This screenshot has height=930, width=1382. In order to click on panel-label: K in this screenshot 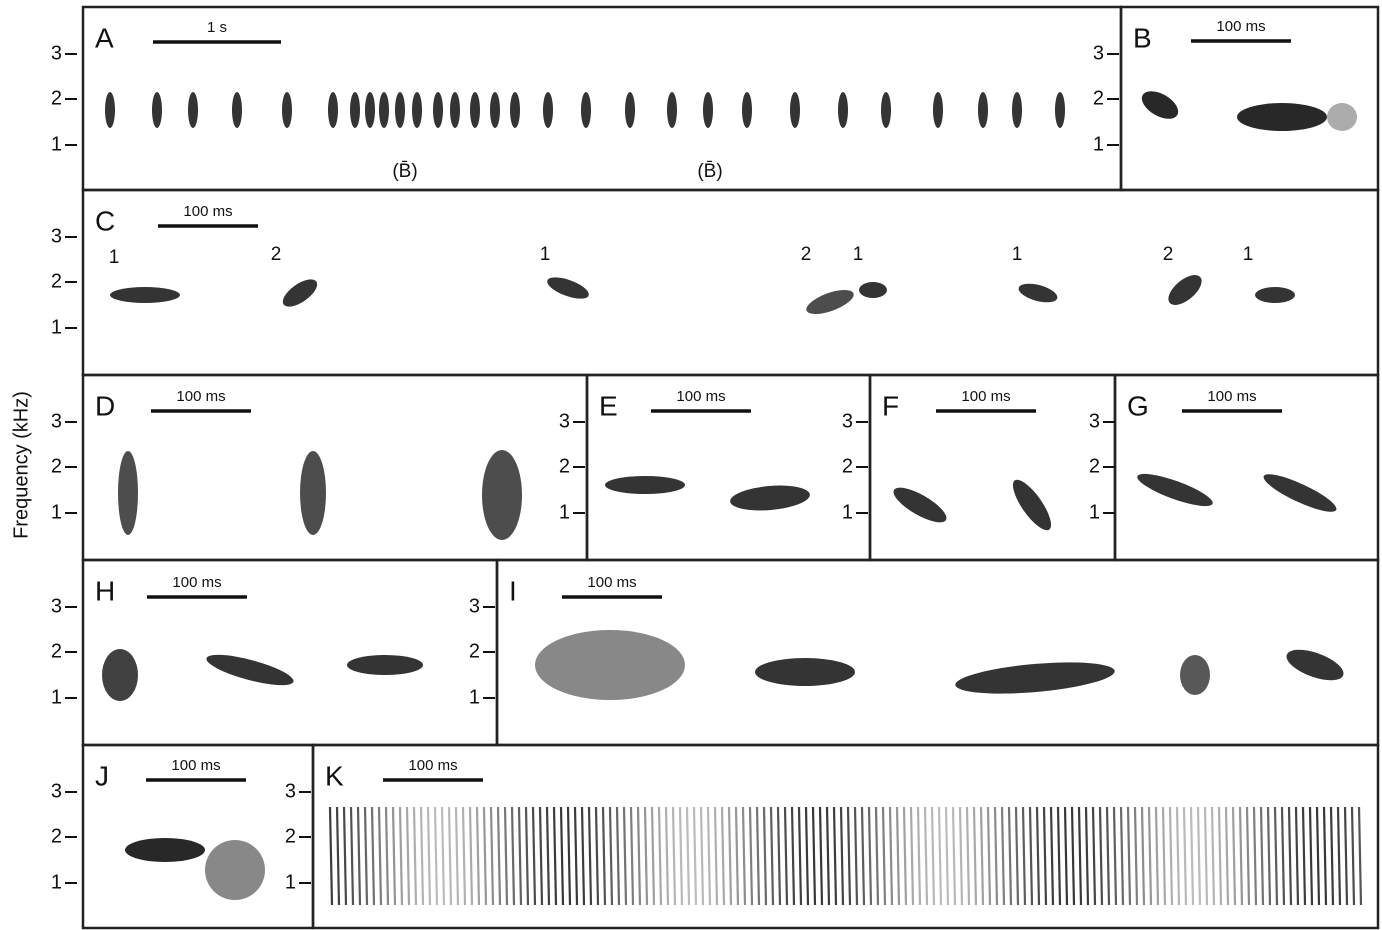, I will do `click(334, 775)`.